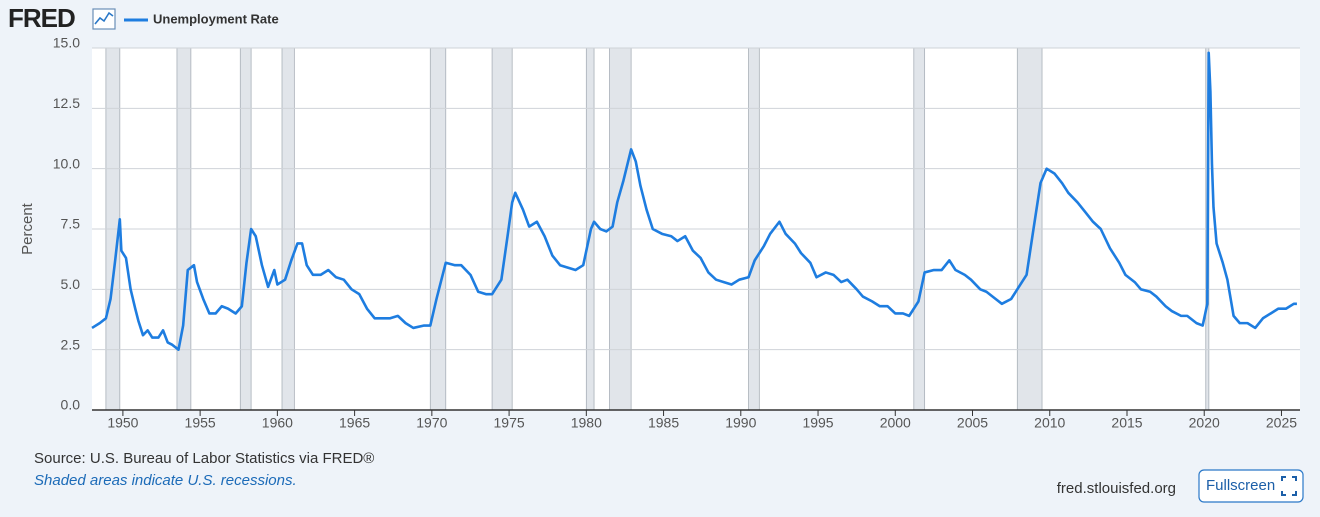  What do you see at coordinates (586, 423) in the screenshot?
I see `x-tick-label: 1980` at bounding box center [586, 423].